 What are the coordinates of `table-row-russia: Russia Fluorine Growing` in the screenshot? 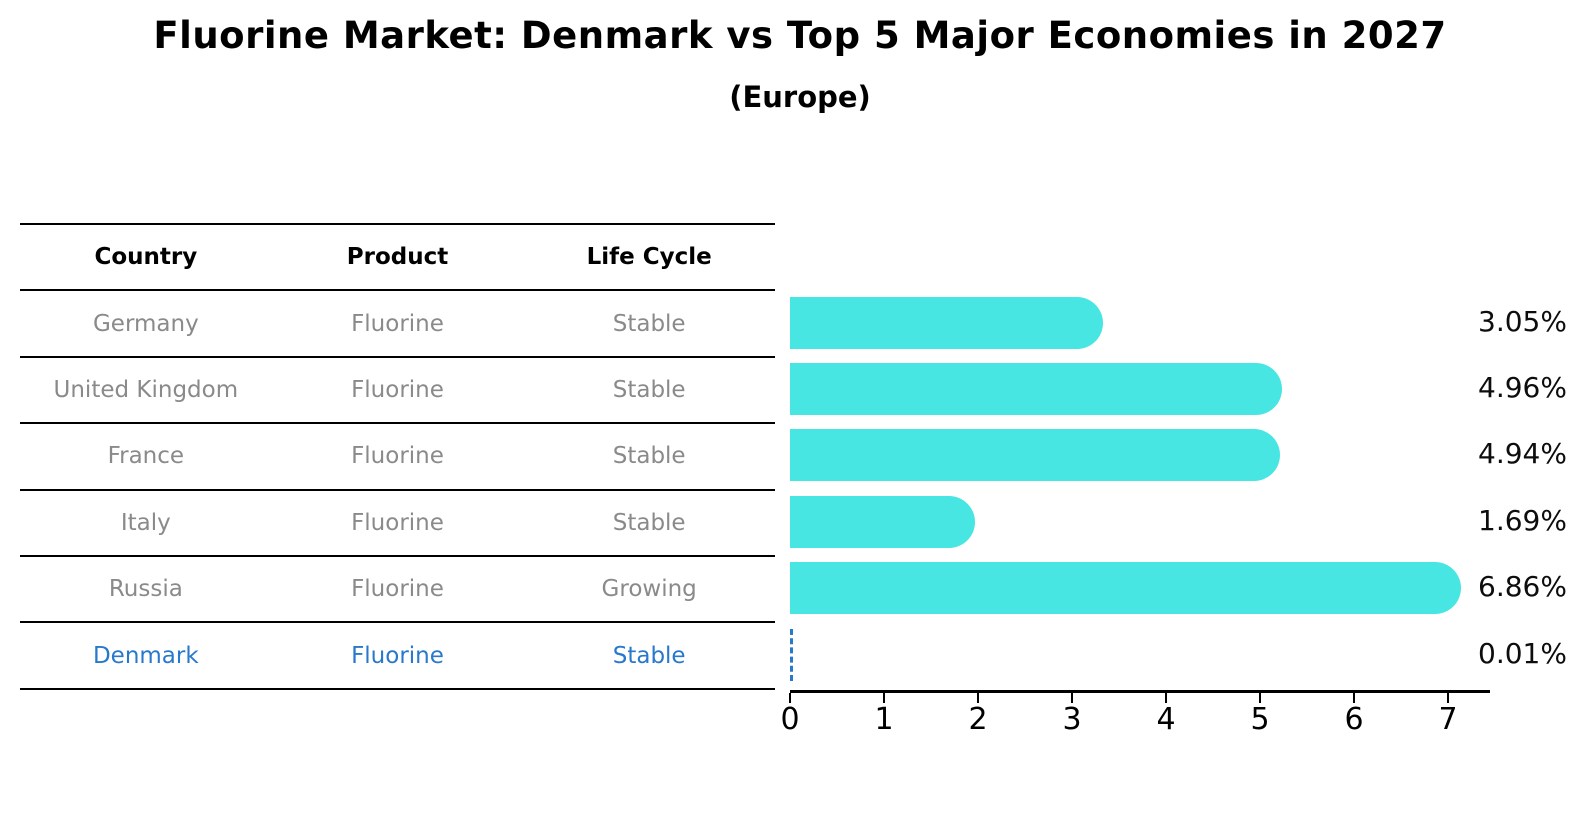 It's located at (397, 590).